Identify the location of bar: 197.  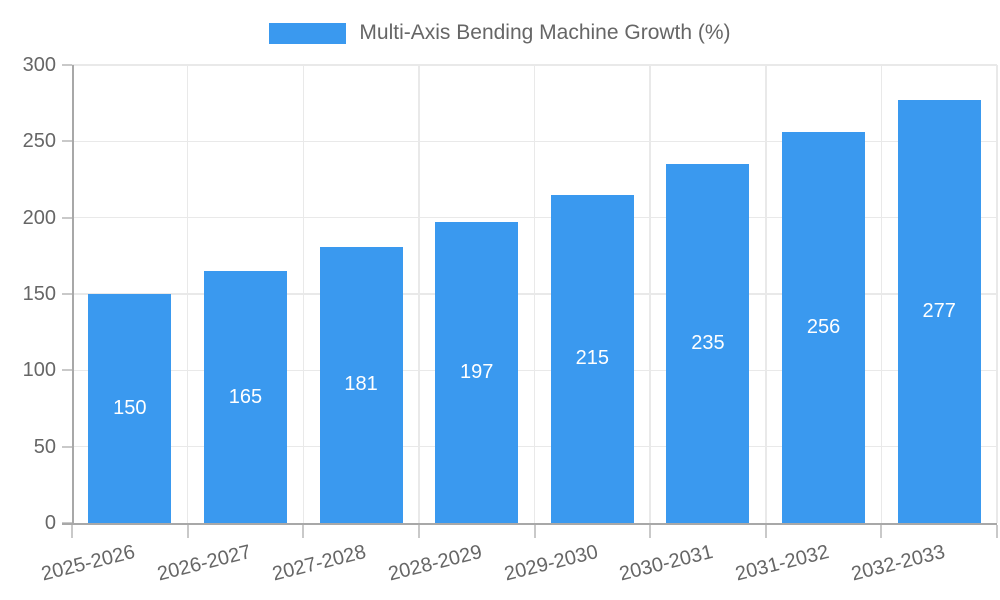
(477, 372).